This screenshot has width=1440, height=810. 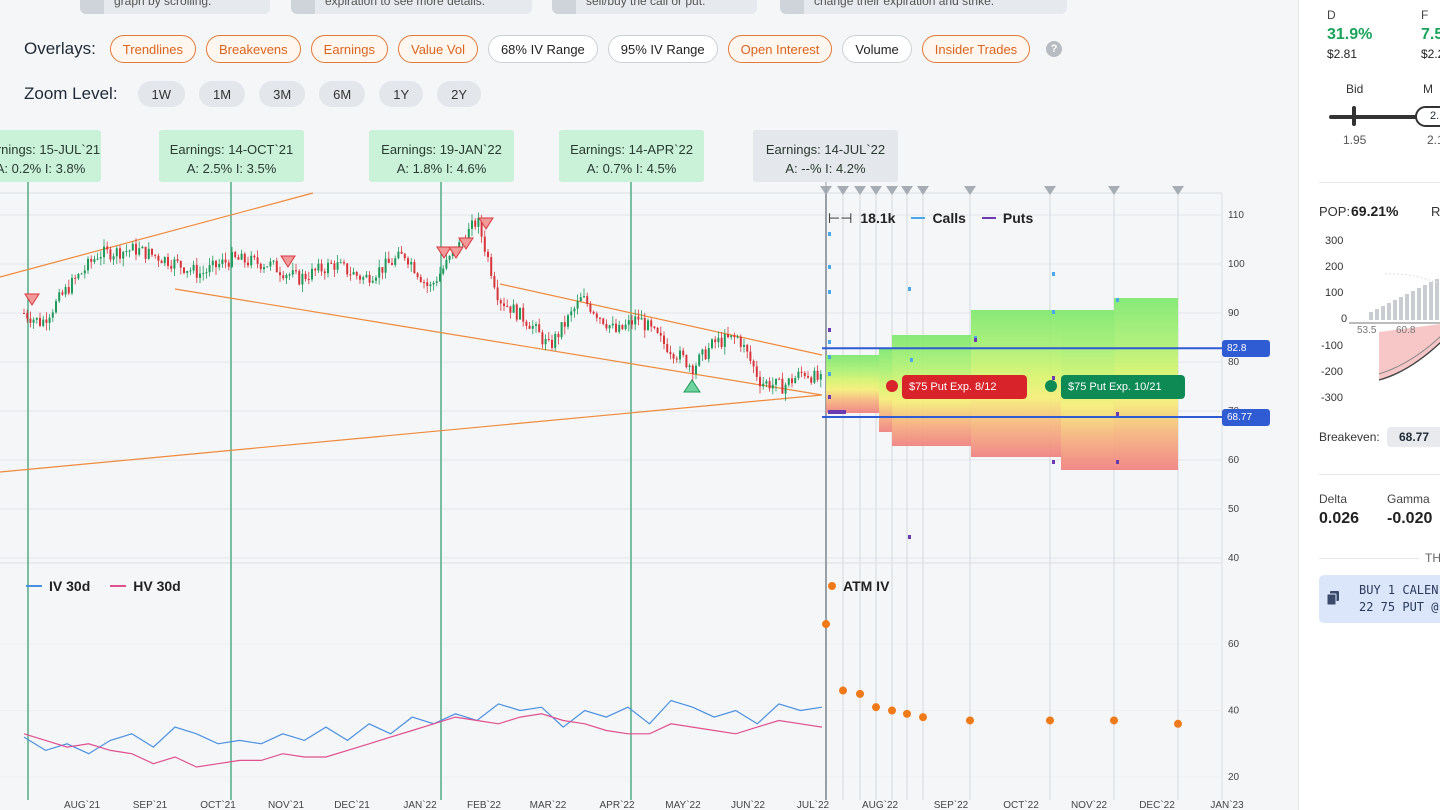 I want to click on tip-card: graph by scrolling., so click(x=175, y=7).